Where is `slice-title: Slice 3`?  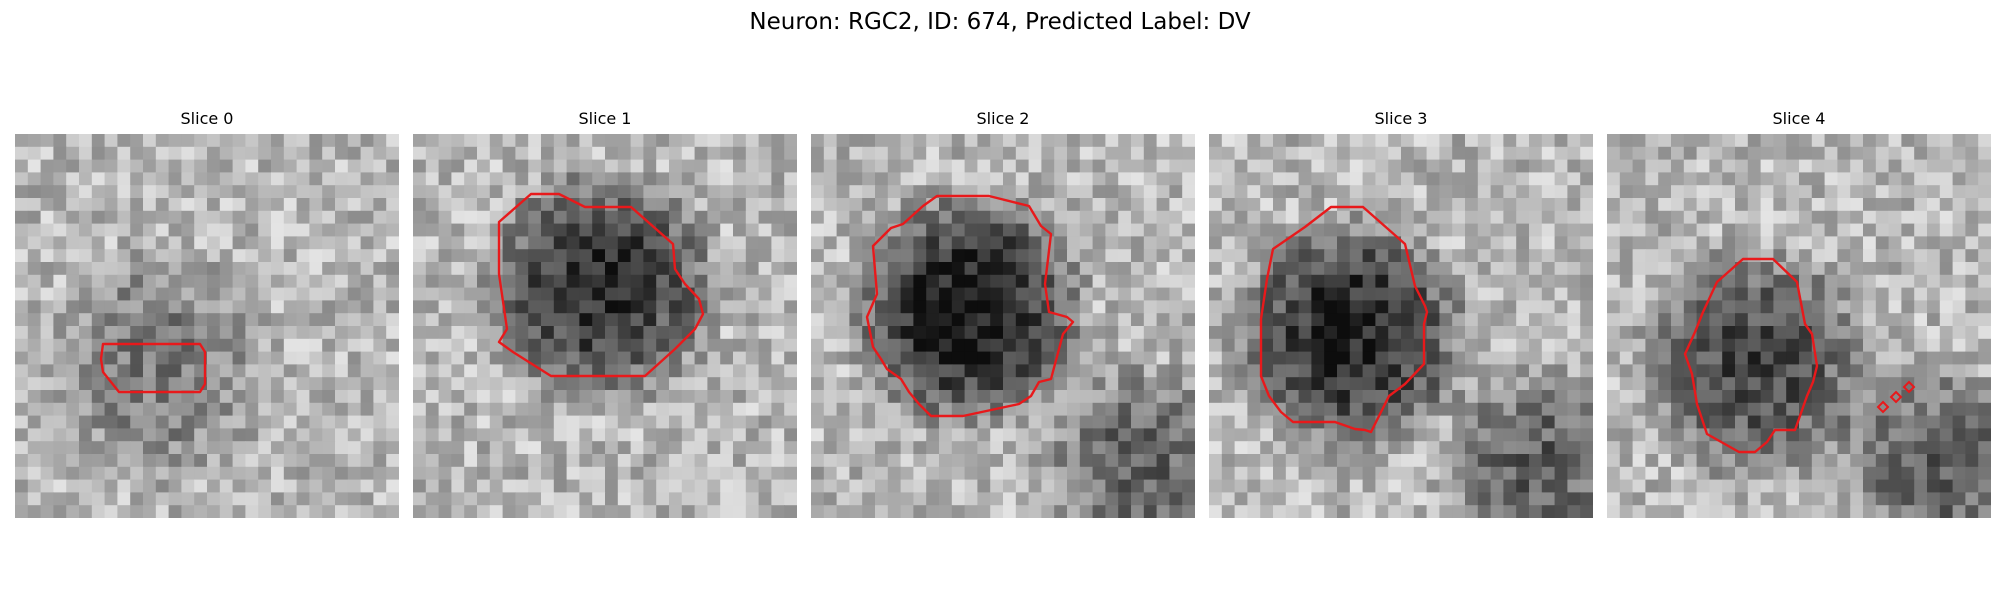
slice-title: Slice 3 is located at coordinates (1401, 119).